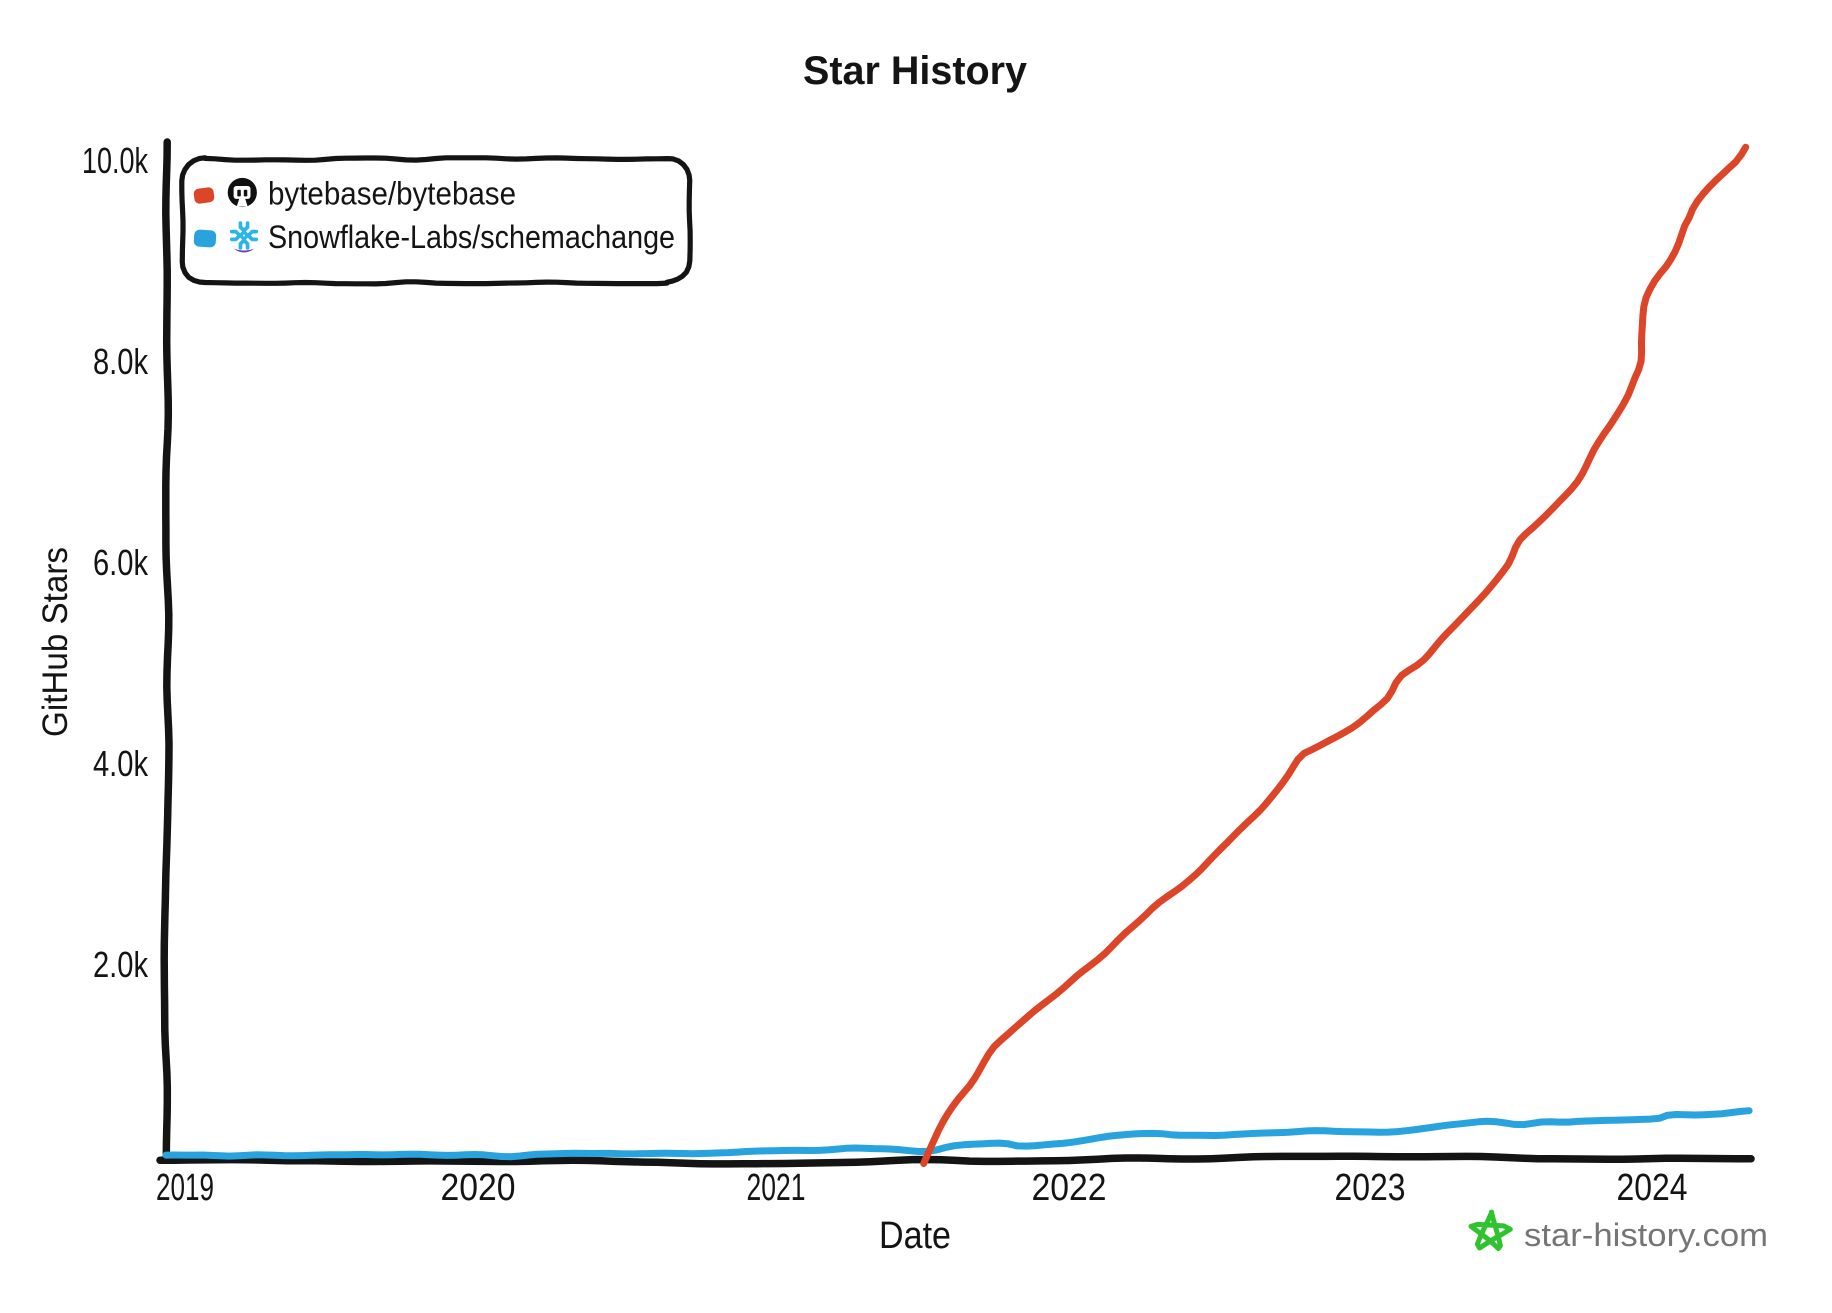 Image resolution: width=1832 pixels, height=1313 pixels. Describe the element at coordinates (478, 1188) in the screenshot. I see `svg-text: 2020` at that location.